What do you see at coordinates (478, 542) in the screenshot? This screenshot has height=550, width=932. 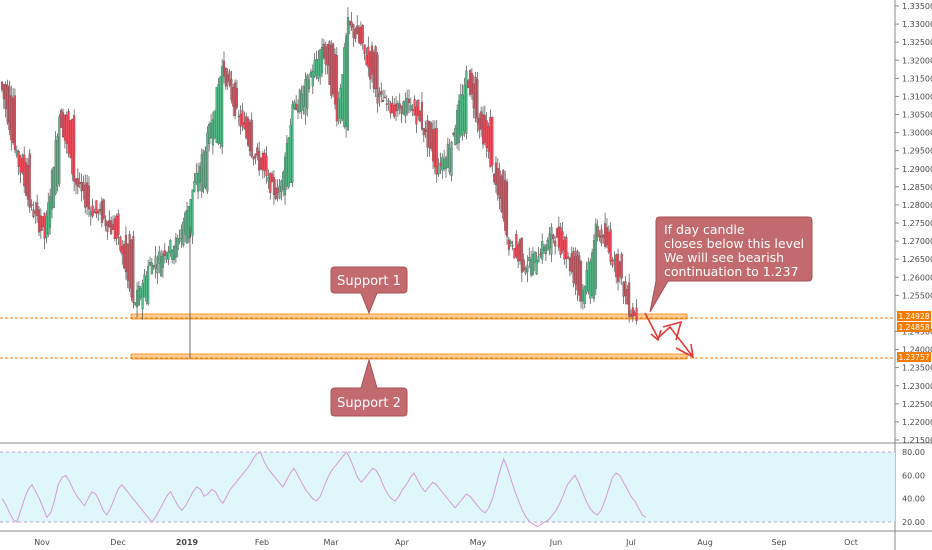 I see `time-tick-label: May` at bounding box center [478, 542].